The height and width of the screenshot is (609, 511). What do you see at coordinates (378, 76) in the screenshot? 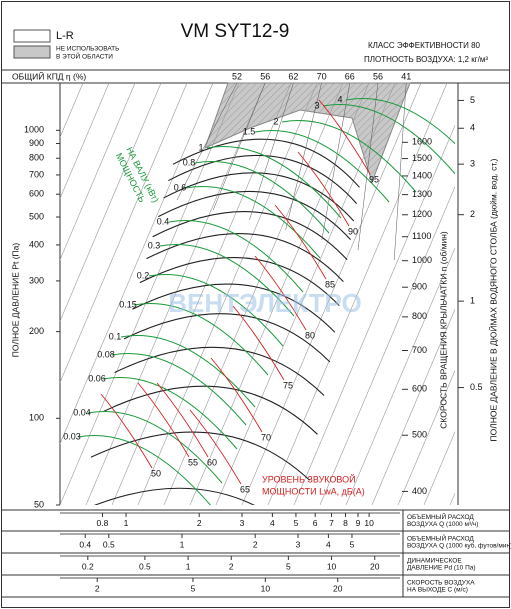
I see `efficiency-label: 56` at bounding box center [378, 76].